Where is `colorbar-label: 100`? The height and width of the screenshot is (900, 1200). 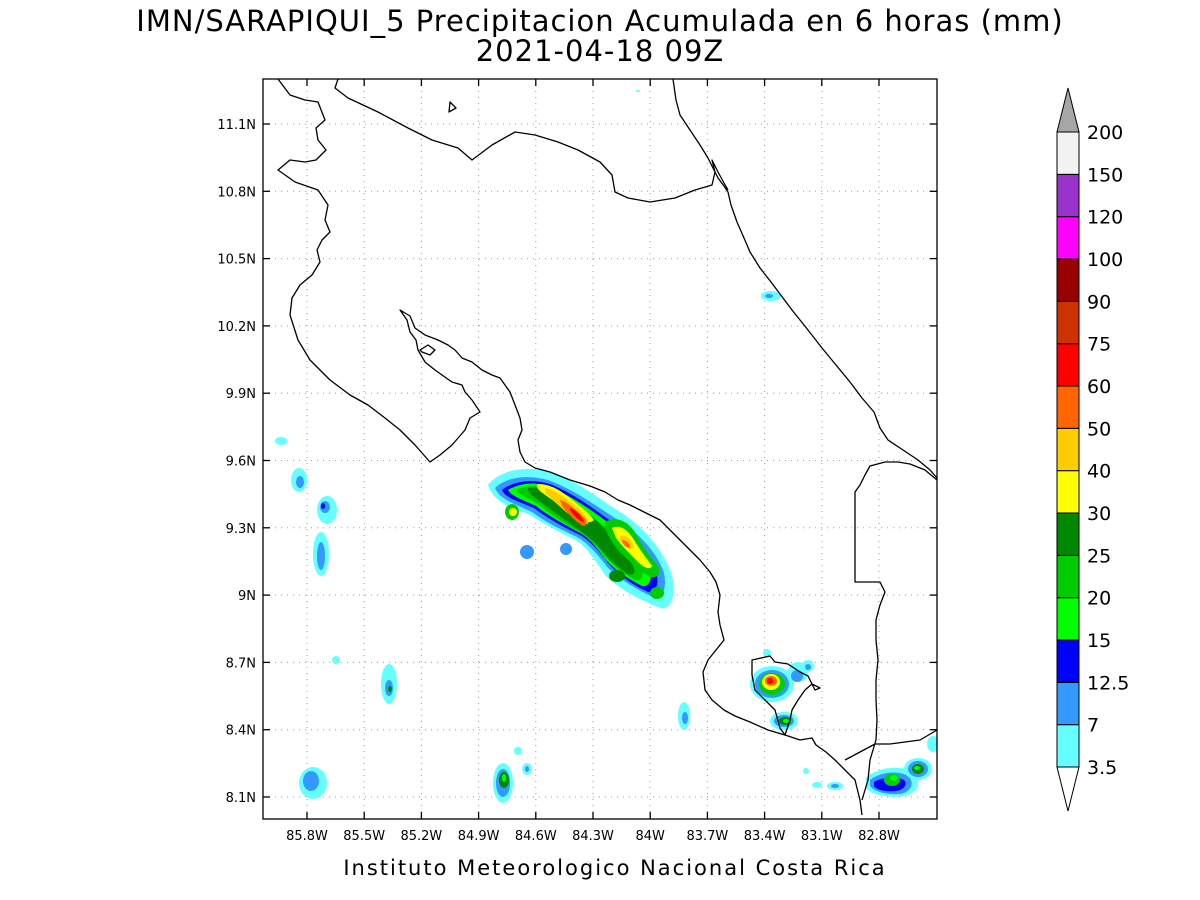
colorbar-label: 100 is located at coordinates (1105, 260).